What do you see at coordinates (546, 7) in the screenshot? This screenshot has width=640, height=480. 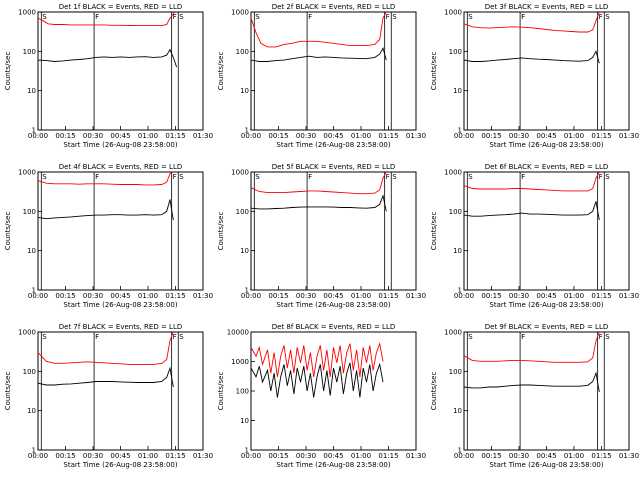 I see `chart-title: Det 3f BLACK = Events, RED = LLD` at bounding box center [546, 7].